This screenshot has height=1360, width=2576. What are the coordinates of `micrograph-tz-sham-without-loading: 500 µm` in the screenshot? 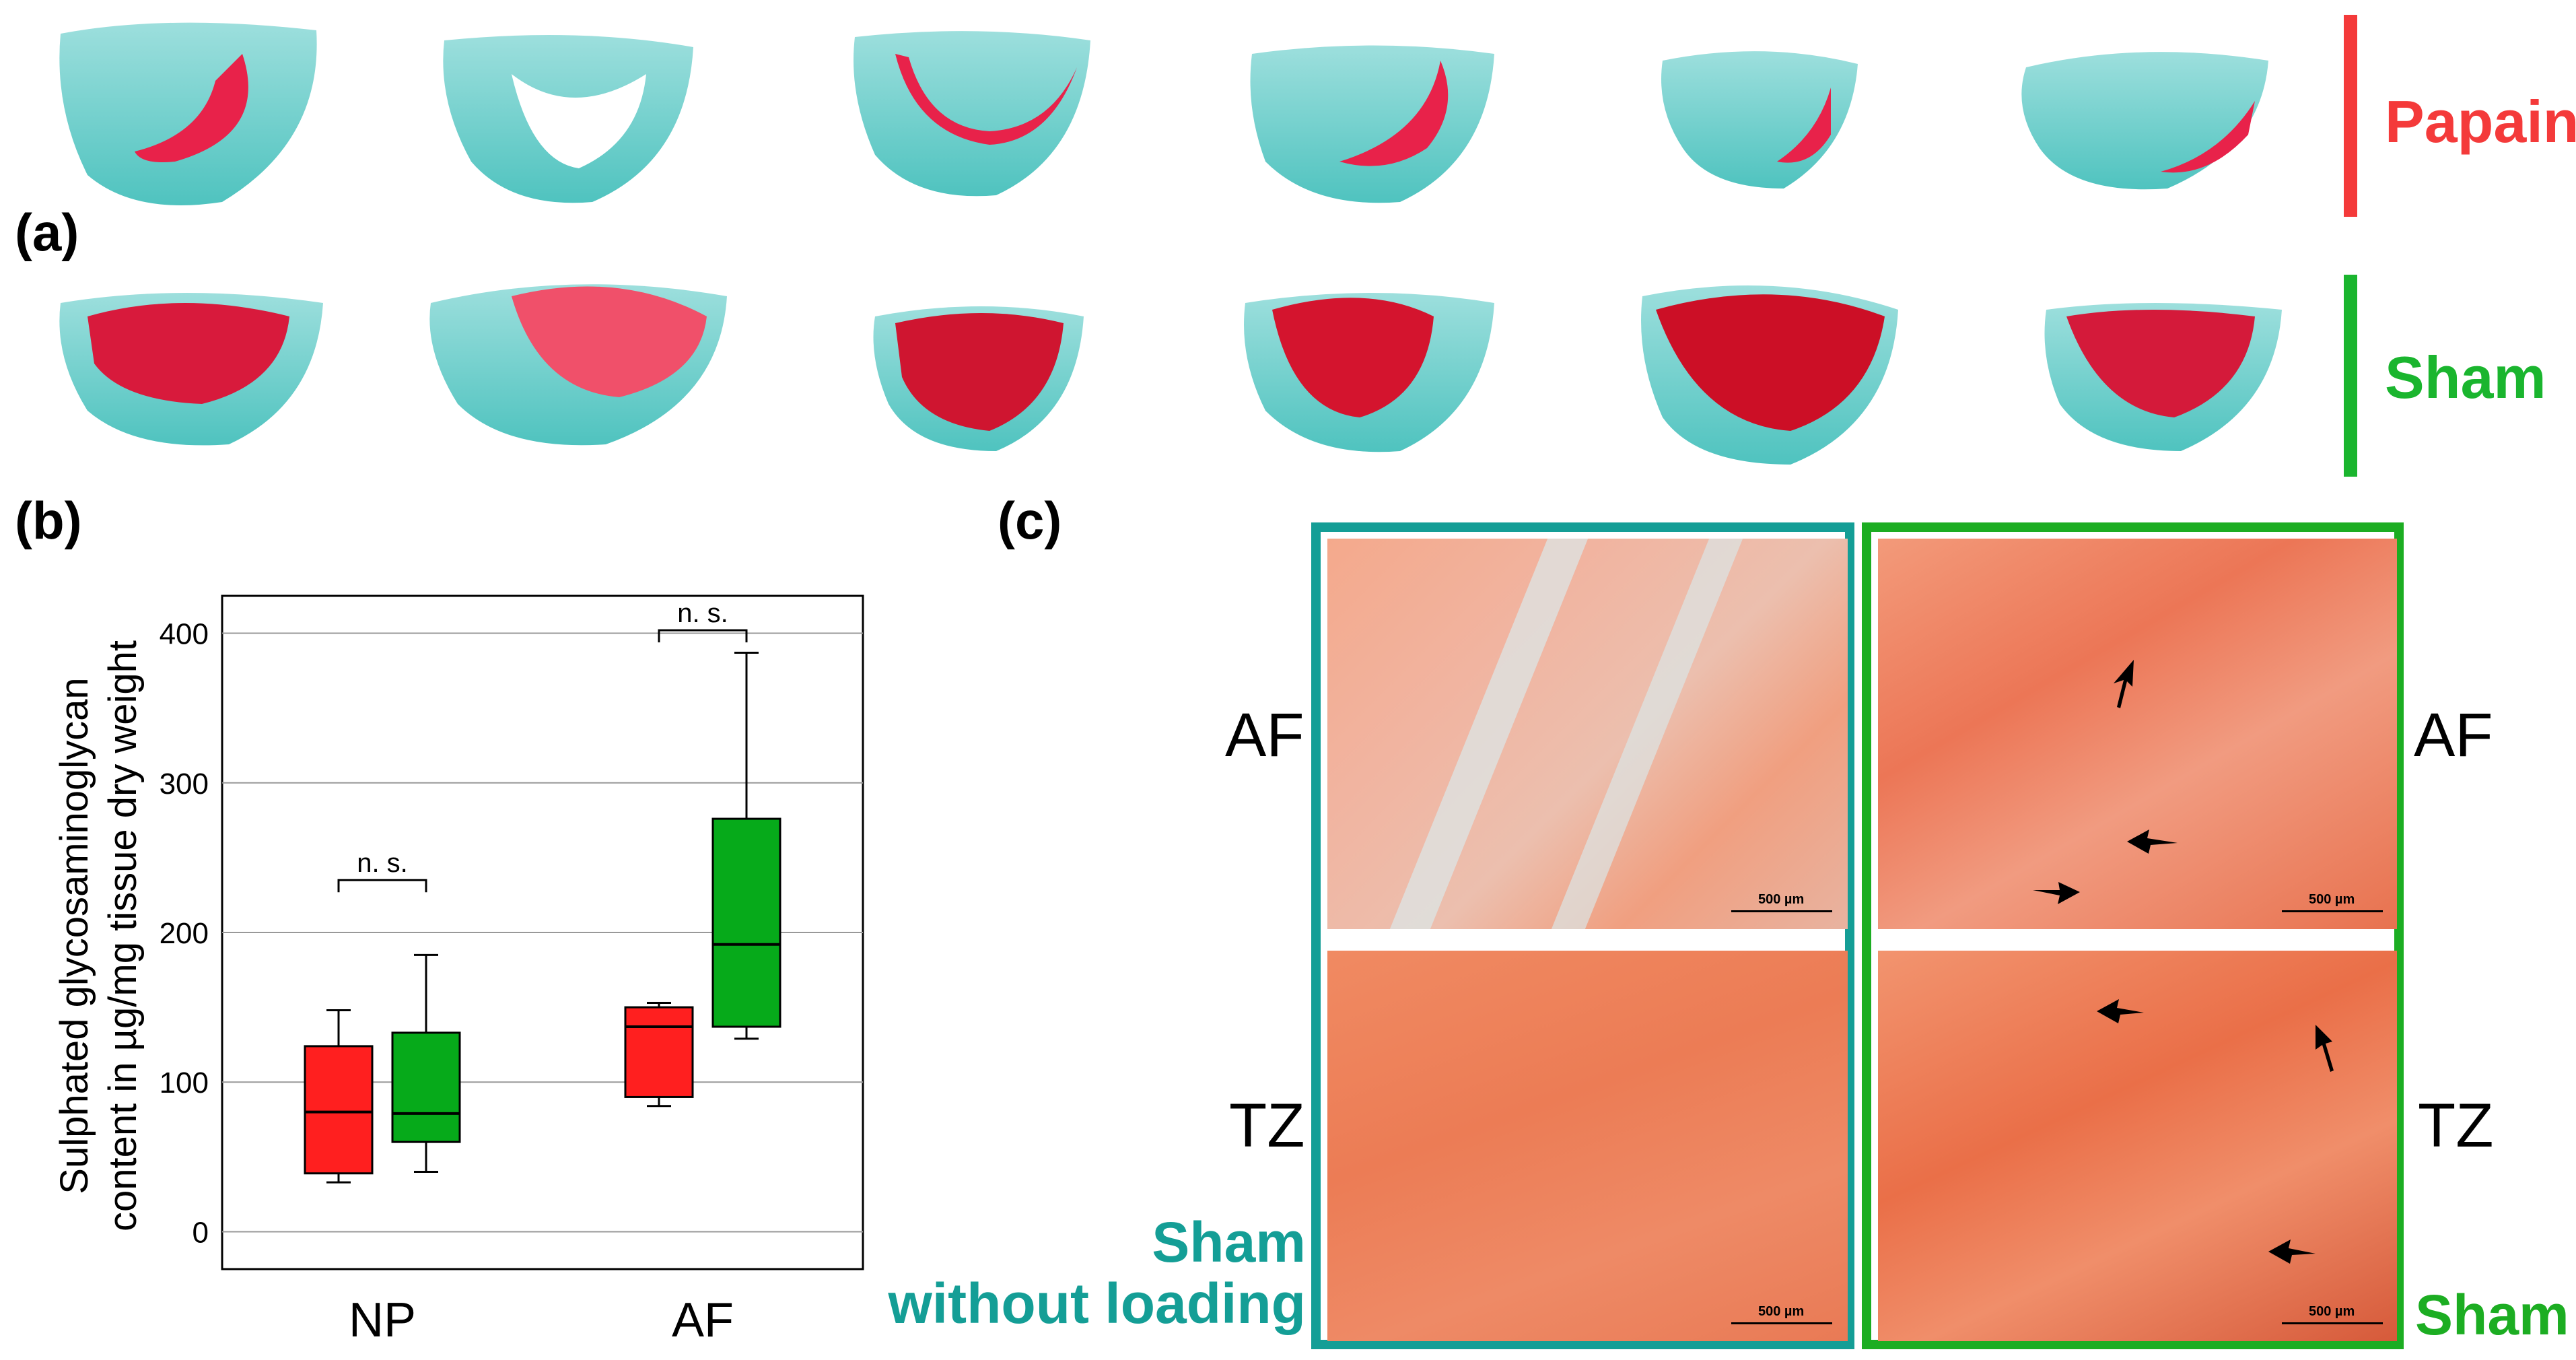 It's located at (1587, 1146).